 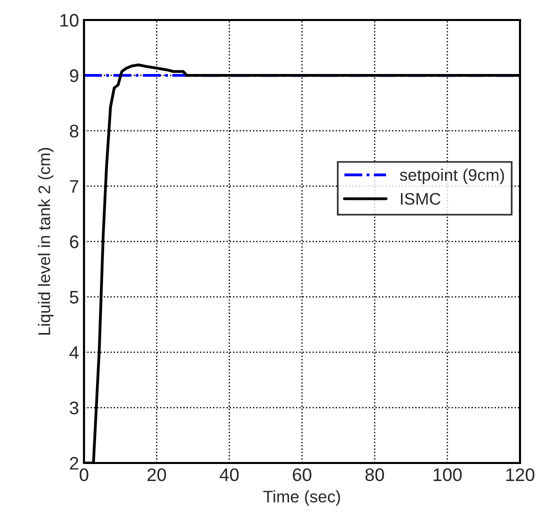 I want to click on y-tick-label: 6, so click(x=74, y=241).